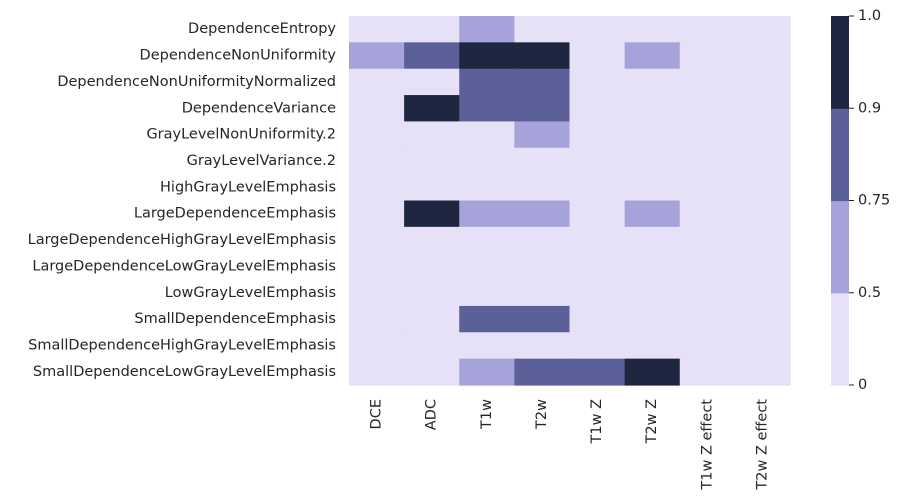  Describe the element at coordinates (874, 201) in the screenshot. I see `colorbar-tick-label: 0.75` at that location.